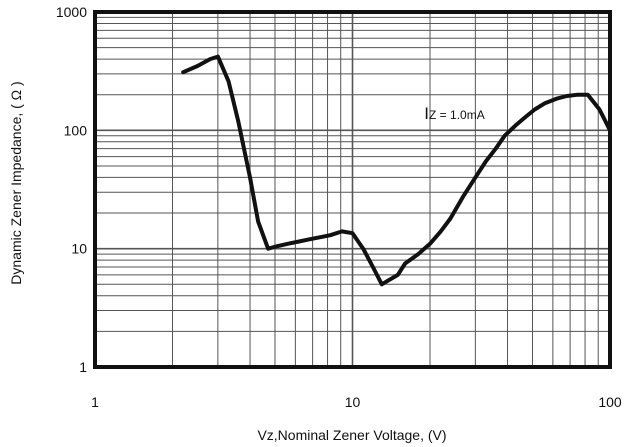  Describe the element at coordinates (71, 12) in the screenshot. I see `y-tick-label: 1000` at that location.